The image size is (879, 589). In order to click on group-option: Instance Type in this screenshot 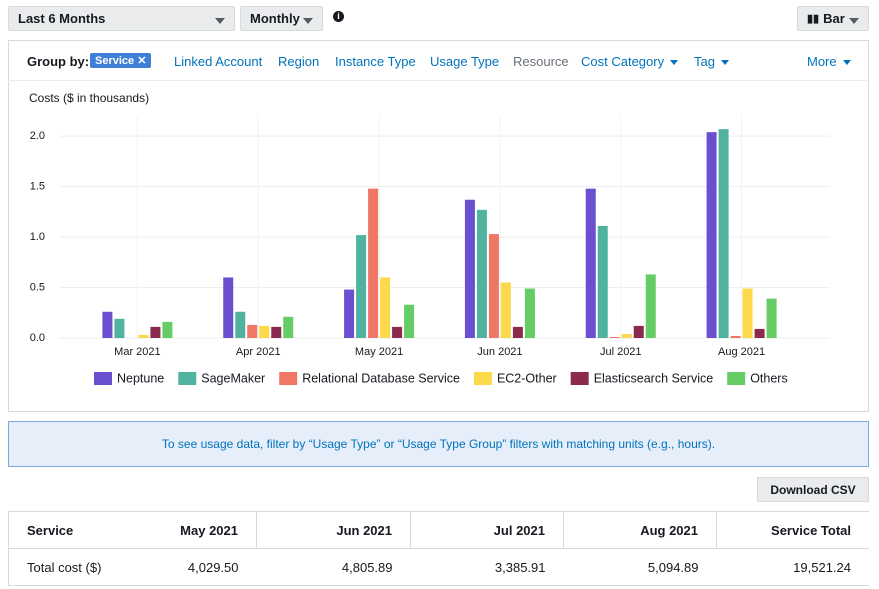, I will do `click(375, 61)`.